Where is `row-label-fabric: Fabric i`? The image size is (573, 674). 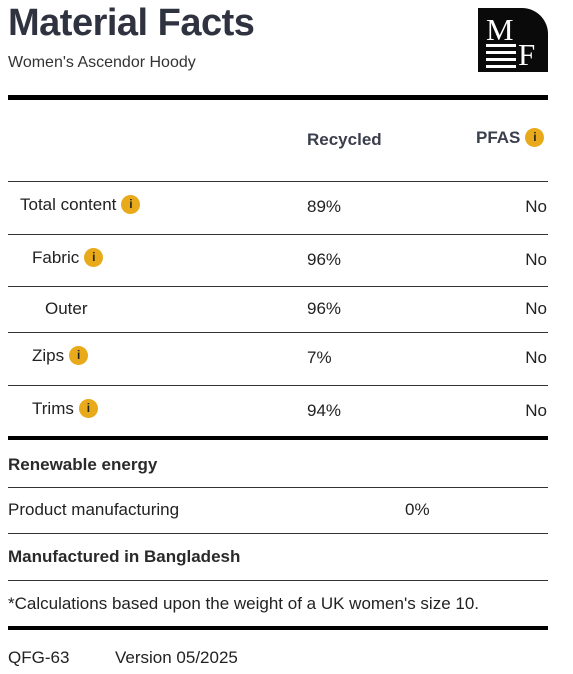 row-label-fabric: Fabric i is located at coordinates (68, 258).